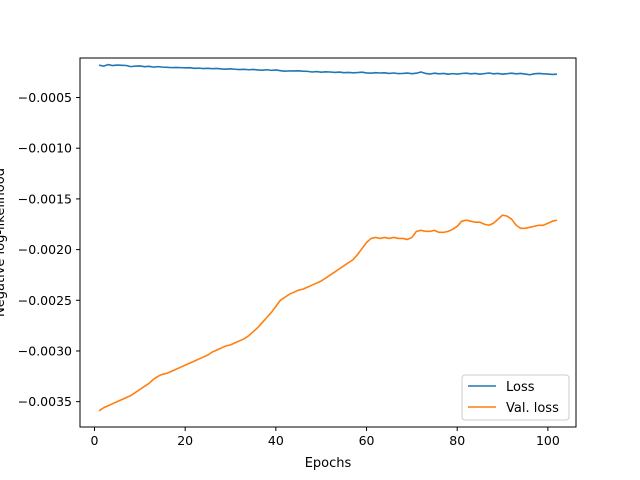 The width and height of the screenshot is (640, 480). Describe the element at coordinates (515, 397) in the screenshot. I see `legend: Loss Val. loss` at that location.